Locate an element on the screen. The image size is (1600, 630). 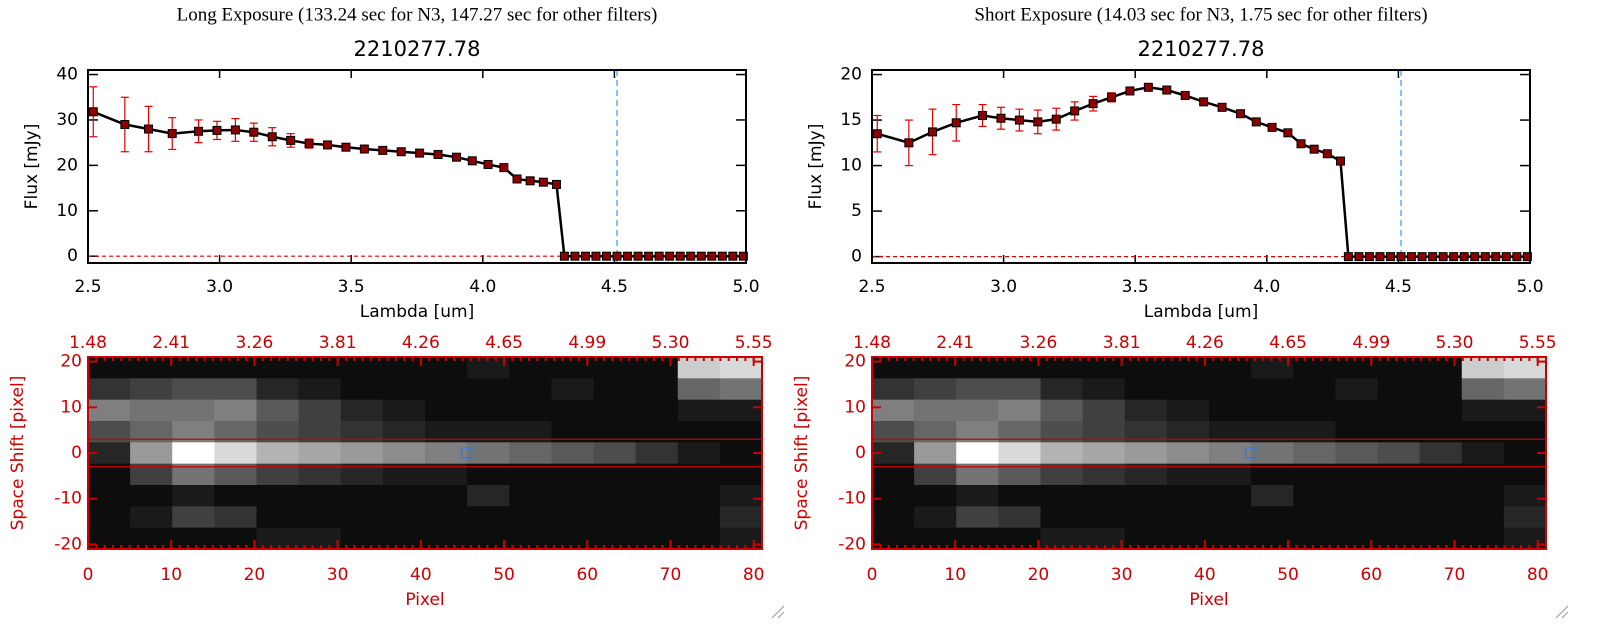
y-tick-label: 0 is located at coordinates (860, 453).